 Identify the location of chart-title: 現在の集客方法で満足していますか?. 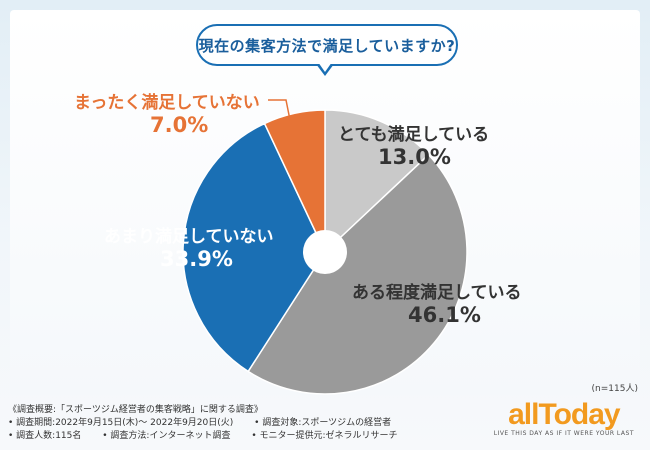
(327, 45).